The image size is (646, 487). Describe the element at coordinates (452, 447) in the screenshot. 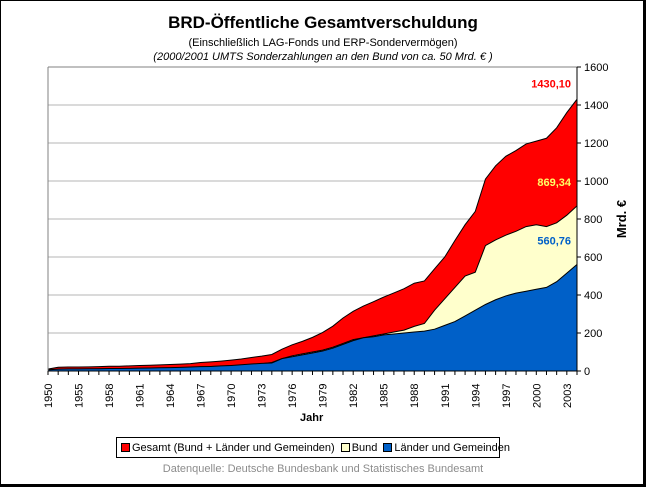

I see `legend-label-laender: Länder und Gemeinden` at that location.